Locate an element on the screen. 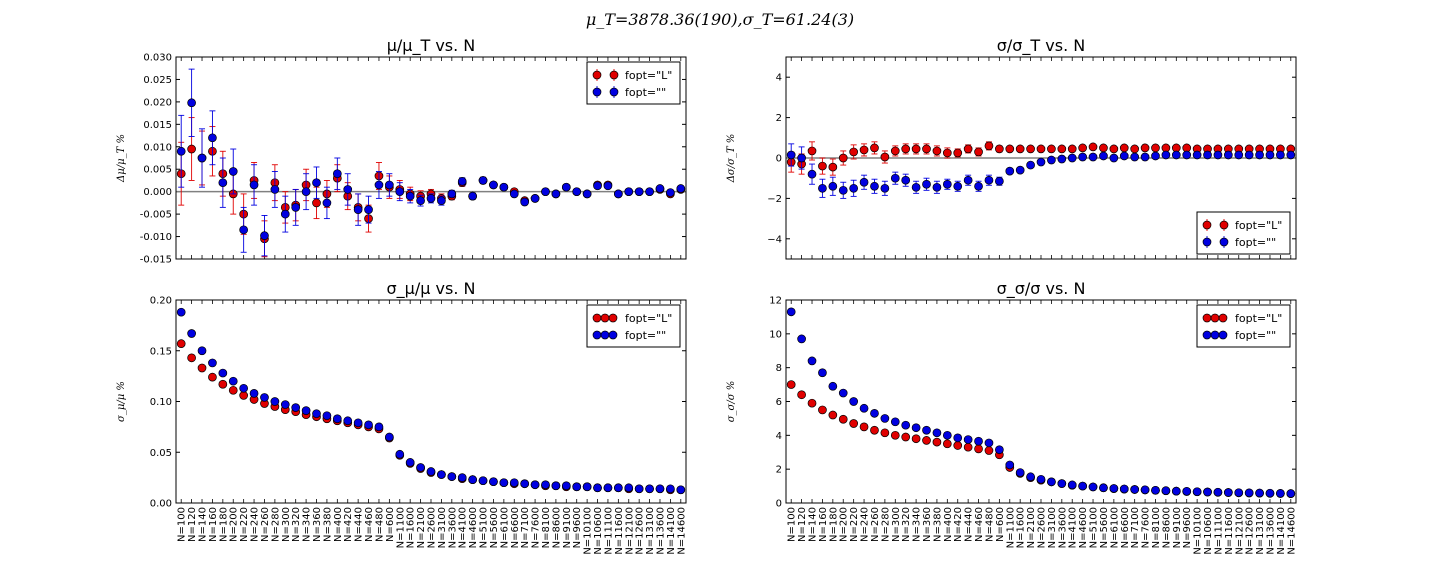  x-tick-label: N=14600 is located at coordinates (681, 531).